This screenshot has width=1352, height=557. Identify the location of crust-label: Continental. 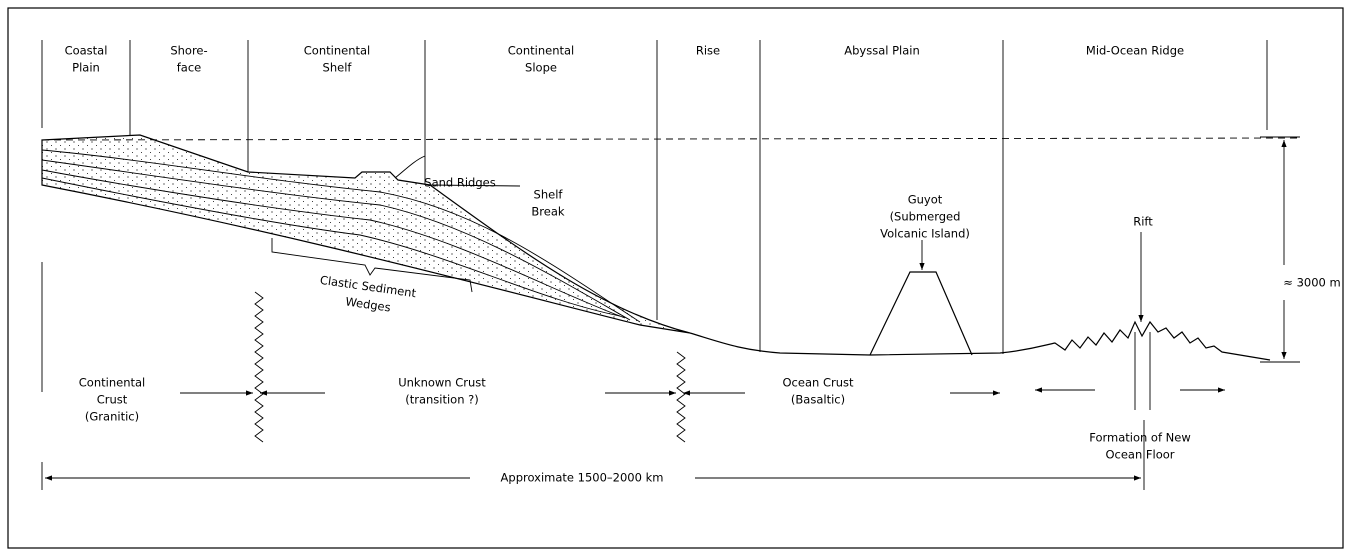
(112, 383).